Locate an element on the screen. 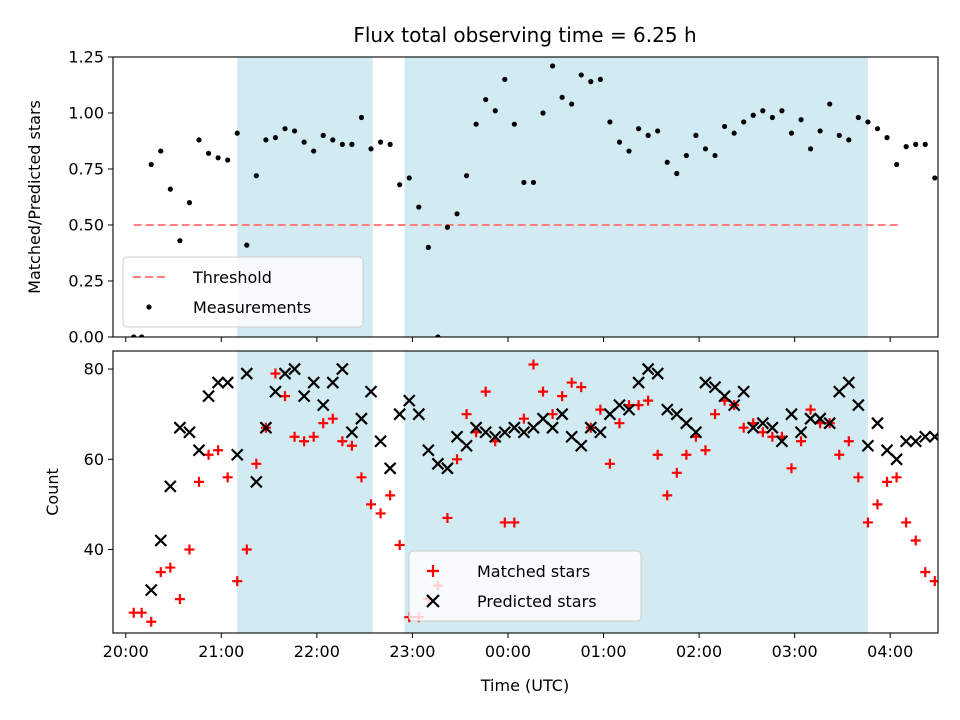  legend-matched-swatch is located at coordinates (433, 571).